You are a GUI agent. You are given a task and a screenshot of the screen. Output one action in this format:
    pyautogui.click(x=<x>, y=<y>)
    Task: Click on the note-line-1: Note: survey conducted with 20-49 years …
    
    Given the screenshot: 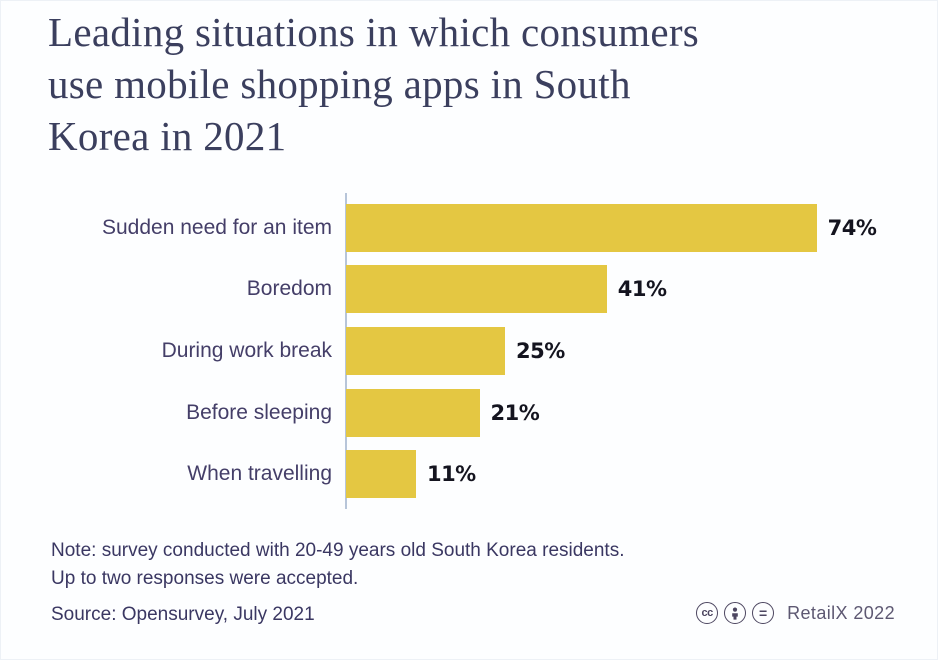 What is the action you would take?
    pyautogui.click(x=338, y=550)
    